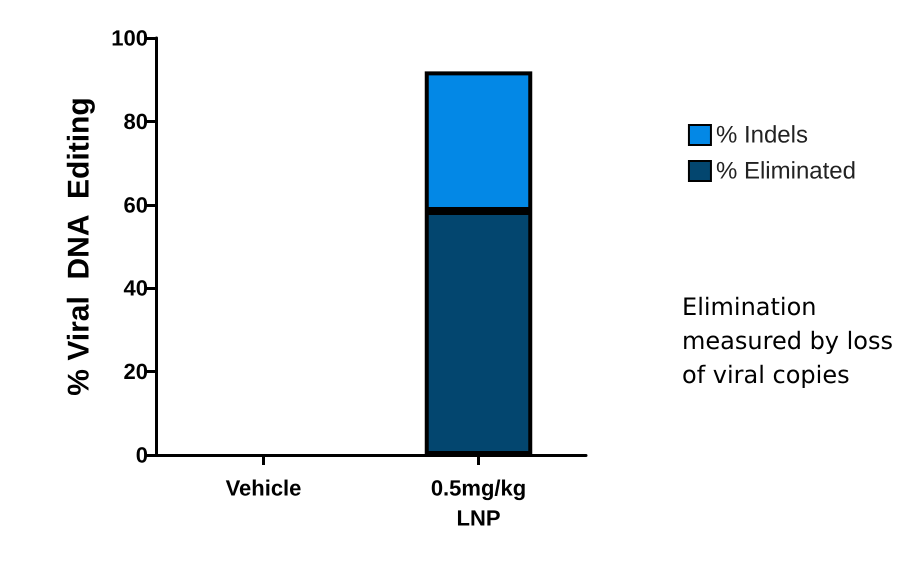 The height and width of the screenshot is (565, 909). I want to click on y-tick-label: 0, so click(142, 455).